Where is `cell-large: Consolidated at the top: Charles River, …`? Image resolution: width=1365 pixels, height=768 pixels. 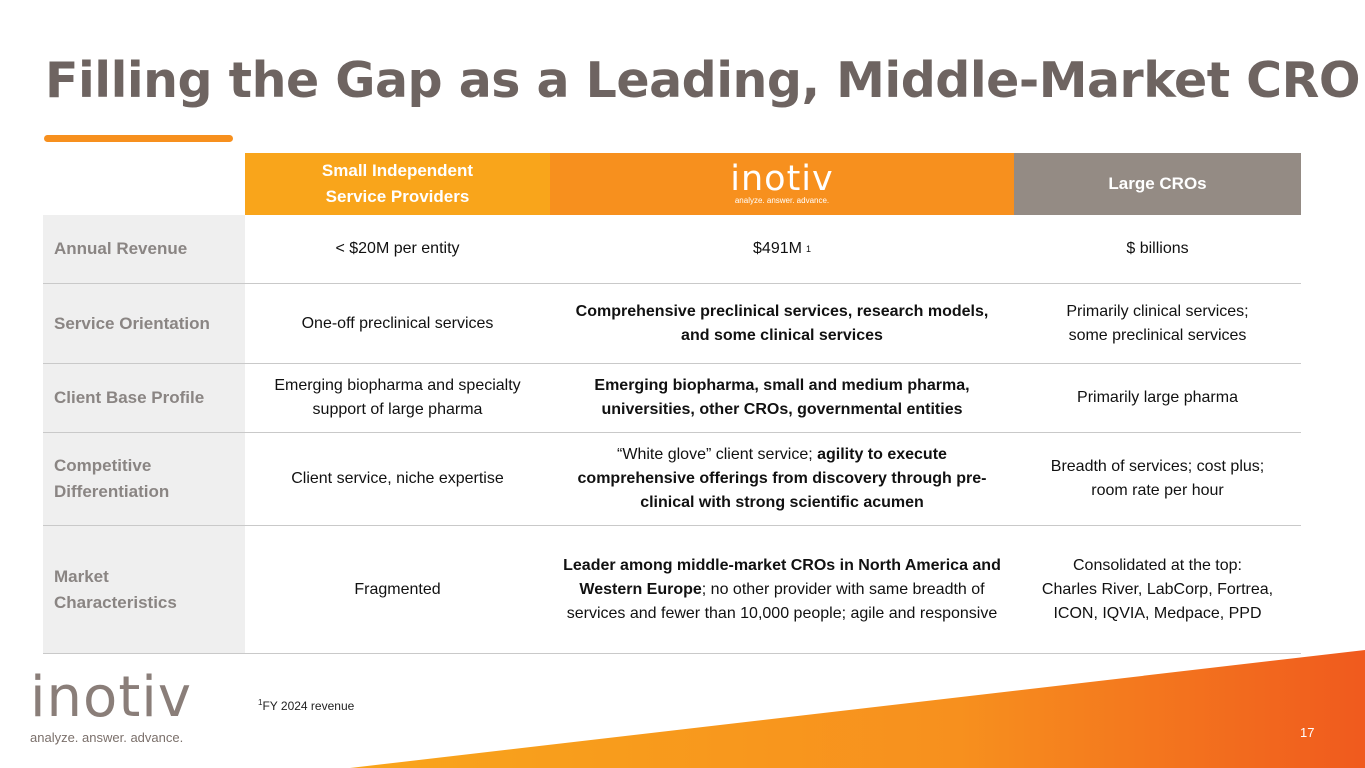
cell-large: Consolidated at the top: Charles River, … is located at coordinates (1157, 589).